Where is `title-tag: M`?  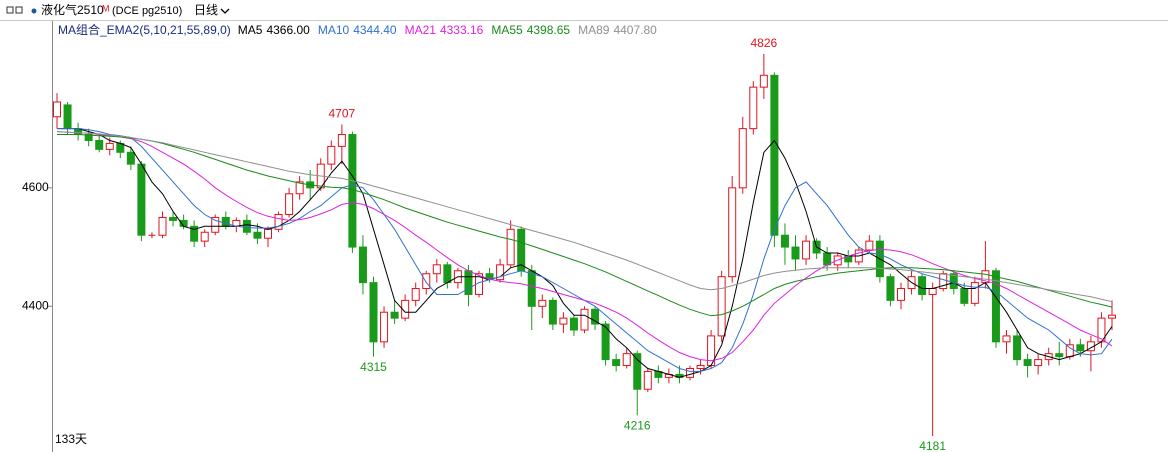 title-tag: M is located at coordinates (106, 8).